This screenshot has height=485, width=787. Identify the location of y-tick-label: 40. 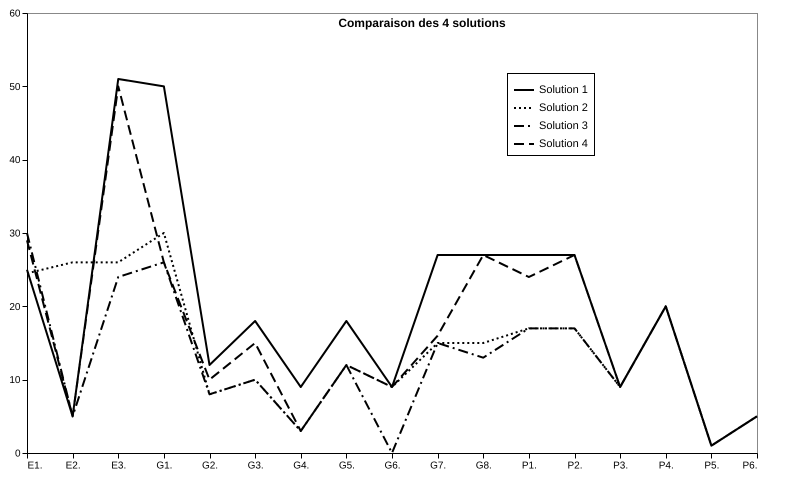
(15, 160).